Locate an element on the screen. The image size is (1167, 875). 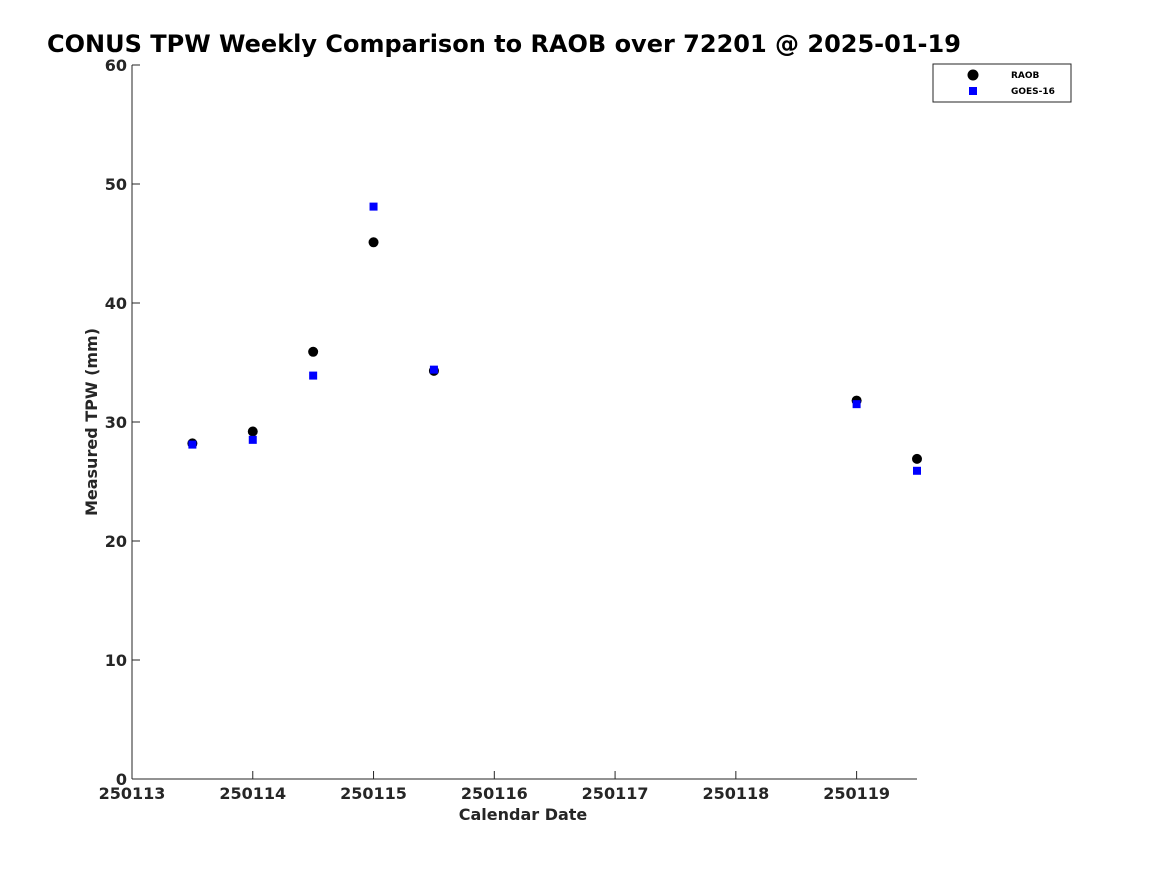
y-tick-label: 60 is located at coordinates (116, 65).